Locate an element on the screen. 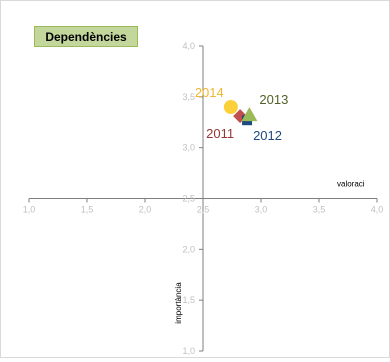 The image size is (390, 362). x-tick-label: 1,5 is located at coordinates (87, 210).